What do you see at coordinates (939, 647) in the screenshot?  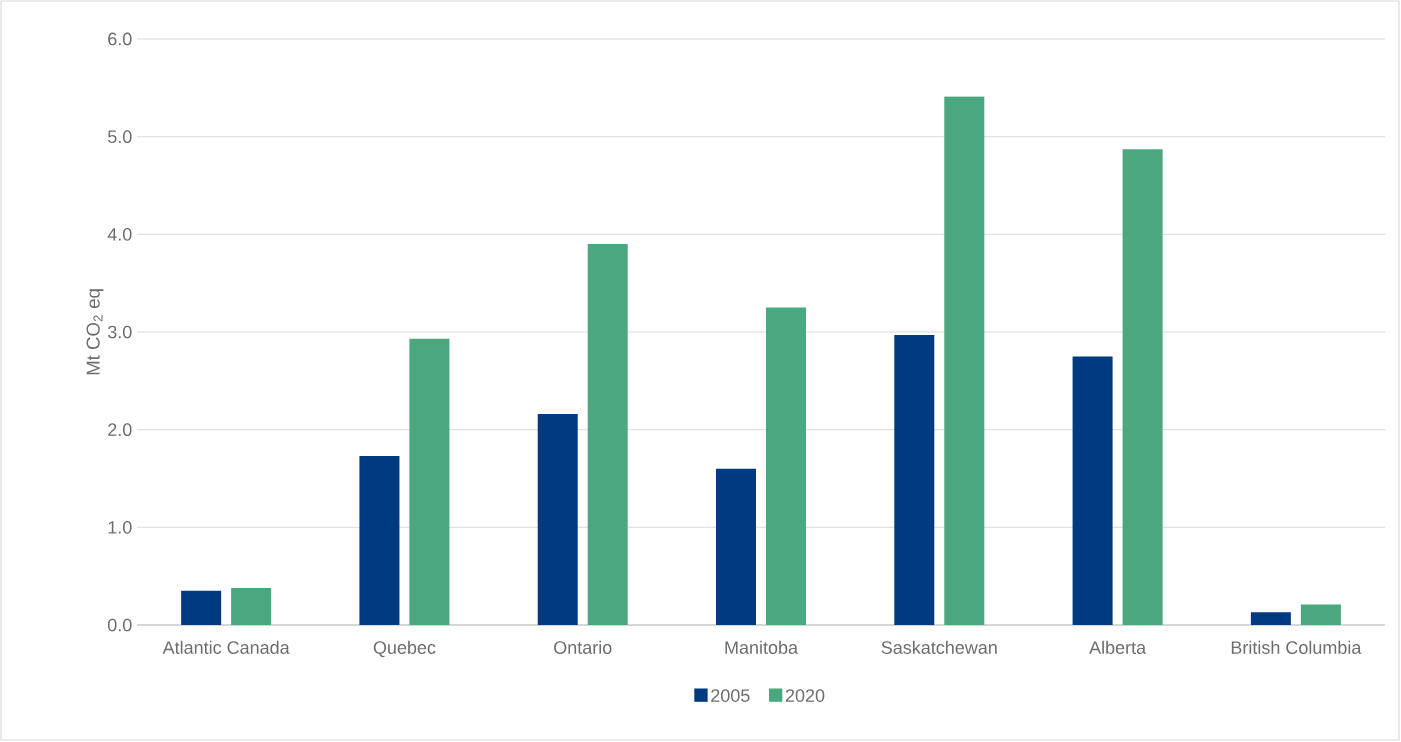 I see `x-tick-label: Saskatchewan` at bounding box center [939, 647].